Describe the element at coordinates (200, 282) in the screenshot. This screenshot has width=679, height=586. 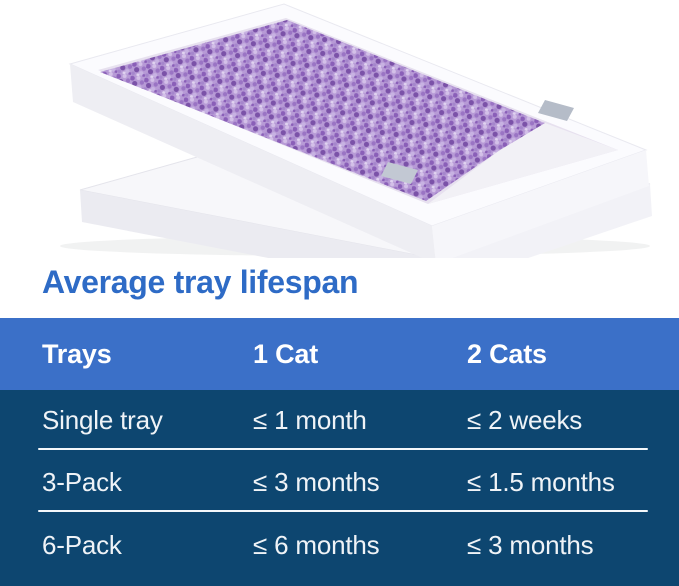
I see `section-title: Average tray lifespan` at that location.